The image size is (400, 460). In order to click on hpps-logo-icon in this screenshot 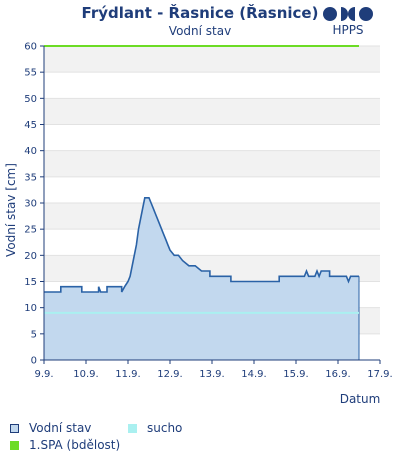, I will do `click(348, 14)`.